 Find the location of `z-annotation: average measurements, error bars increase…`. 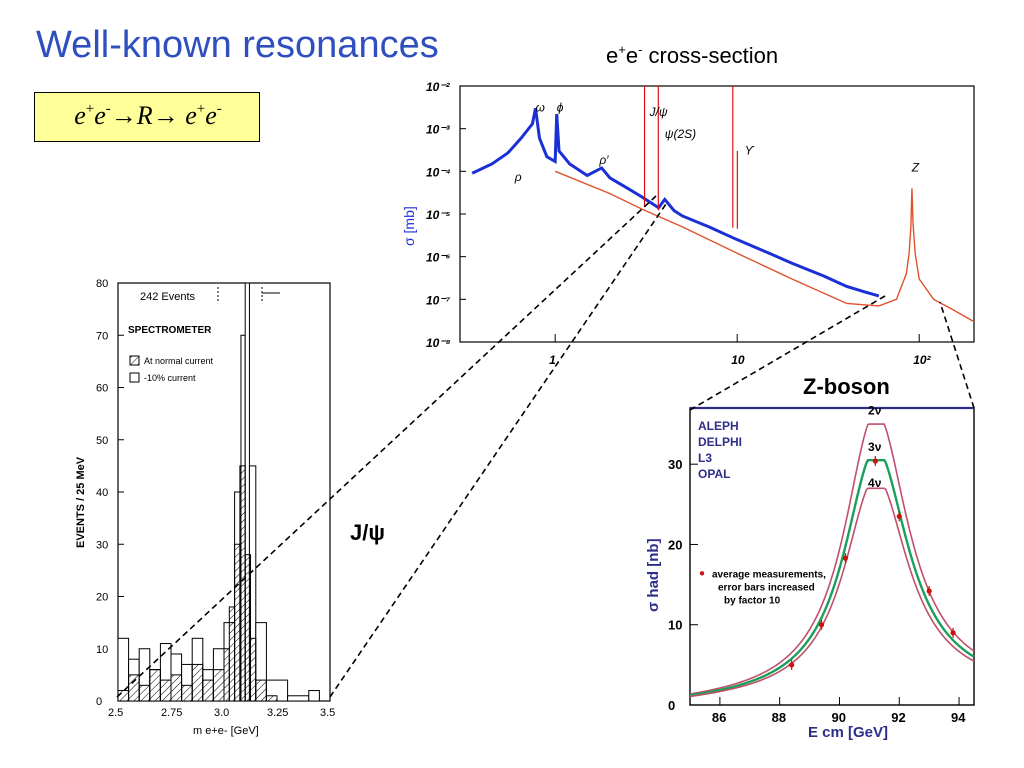

z-annotation: average measurements, error bars increase… is located at coordinates (762, 587).